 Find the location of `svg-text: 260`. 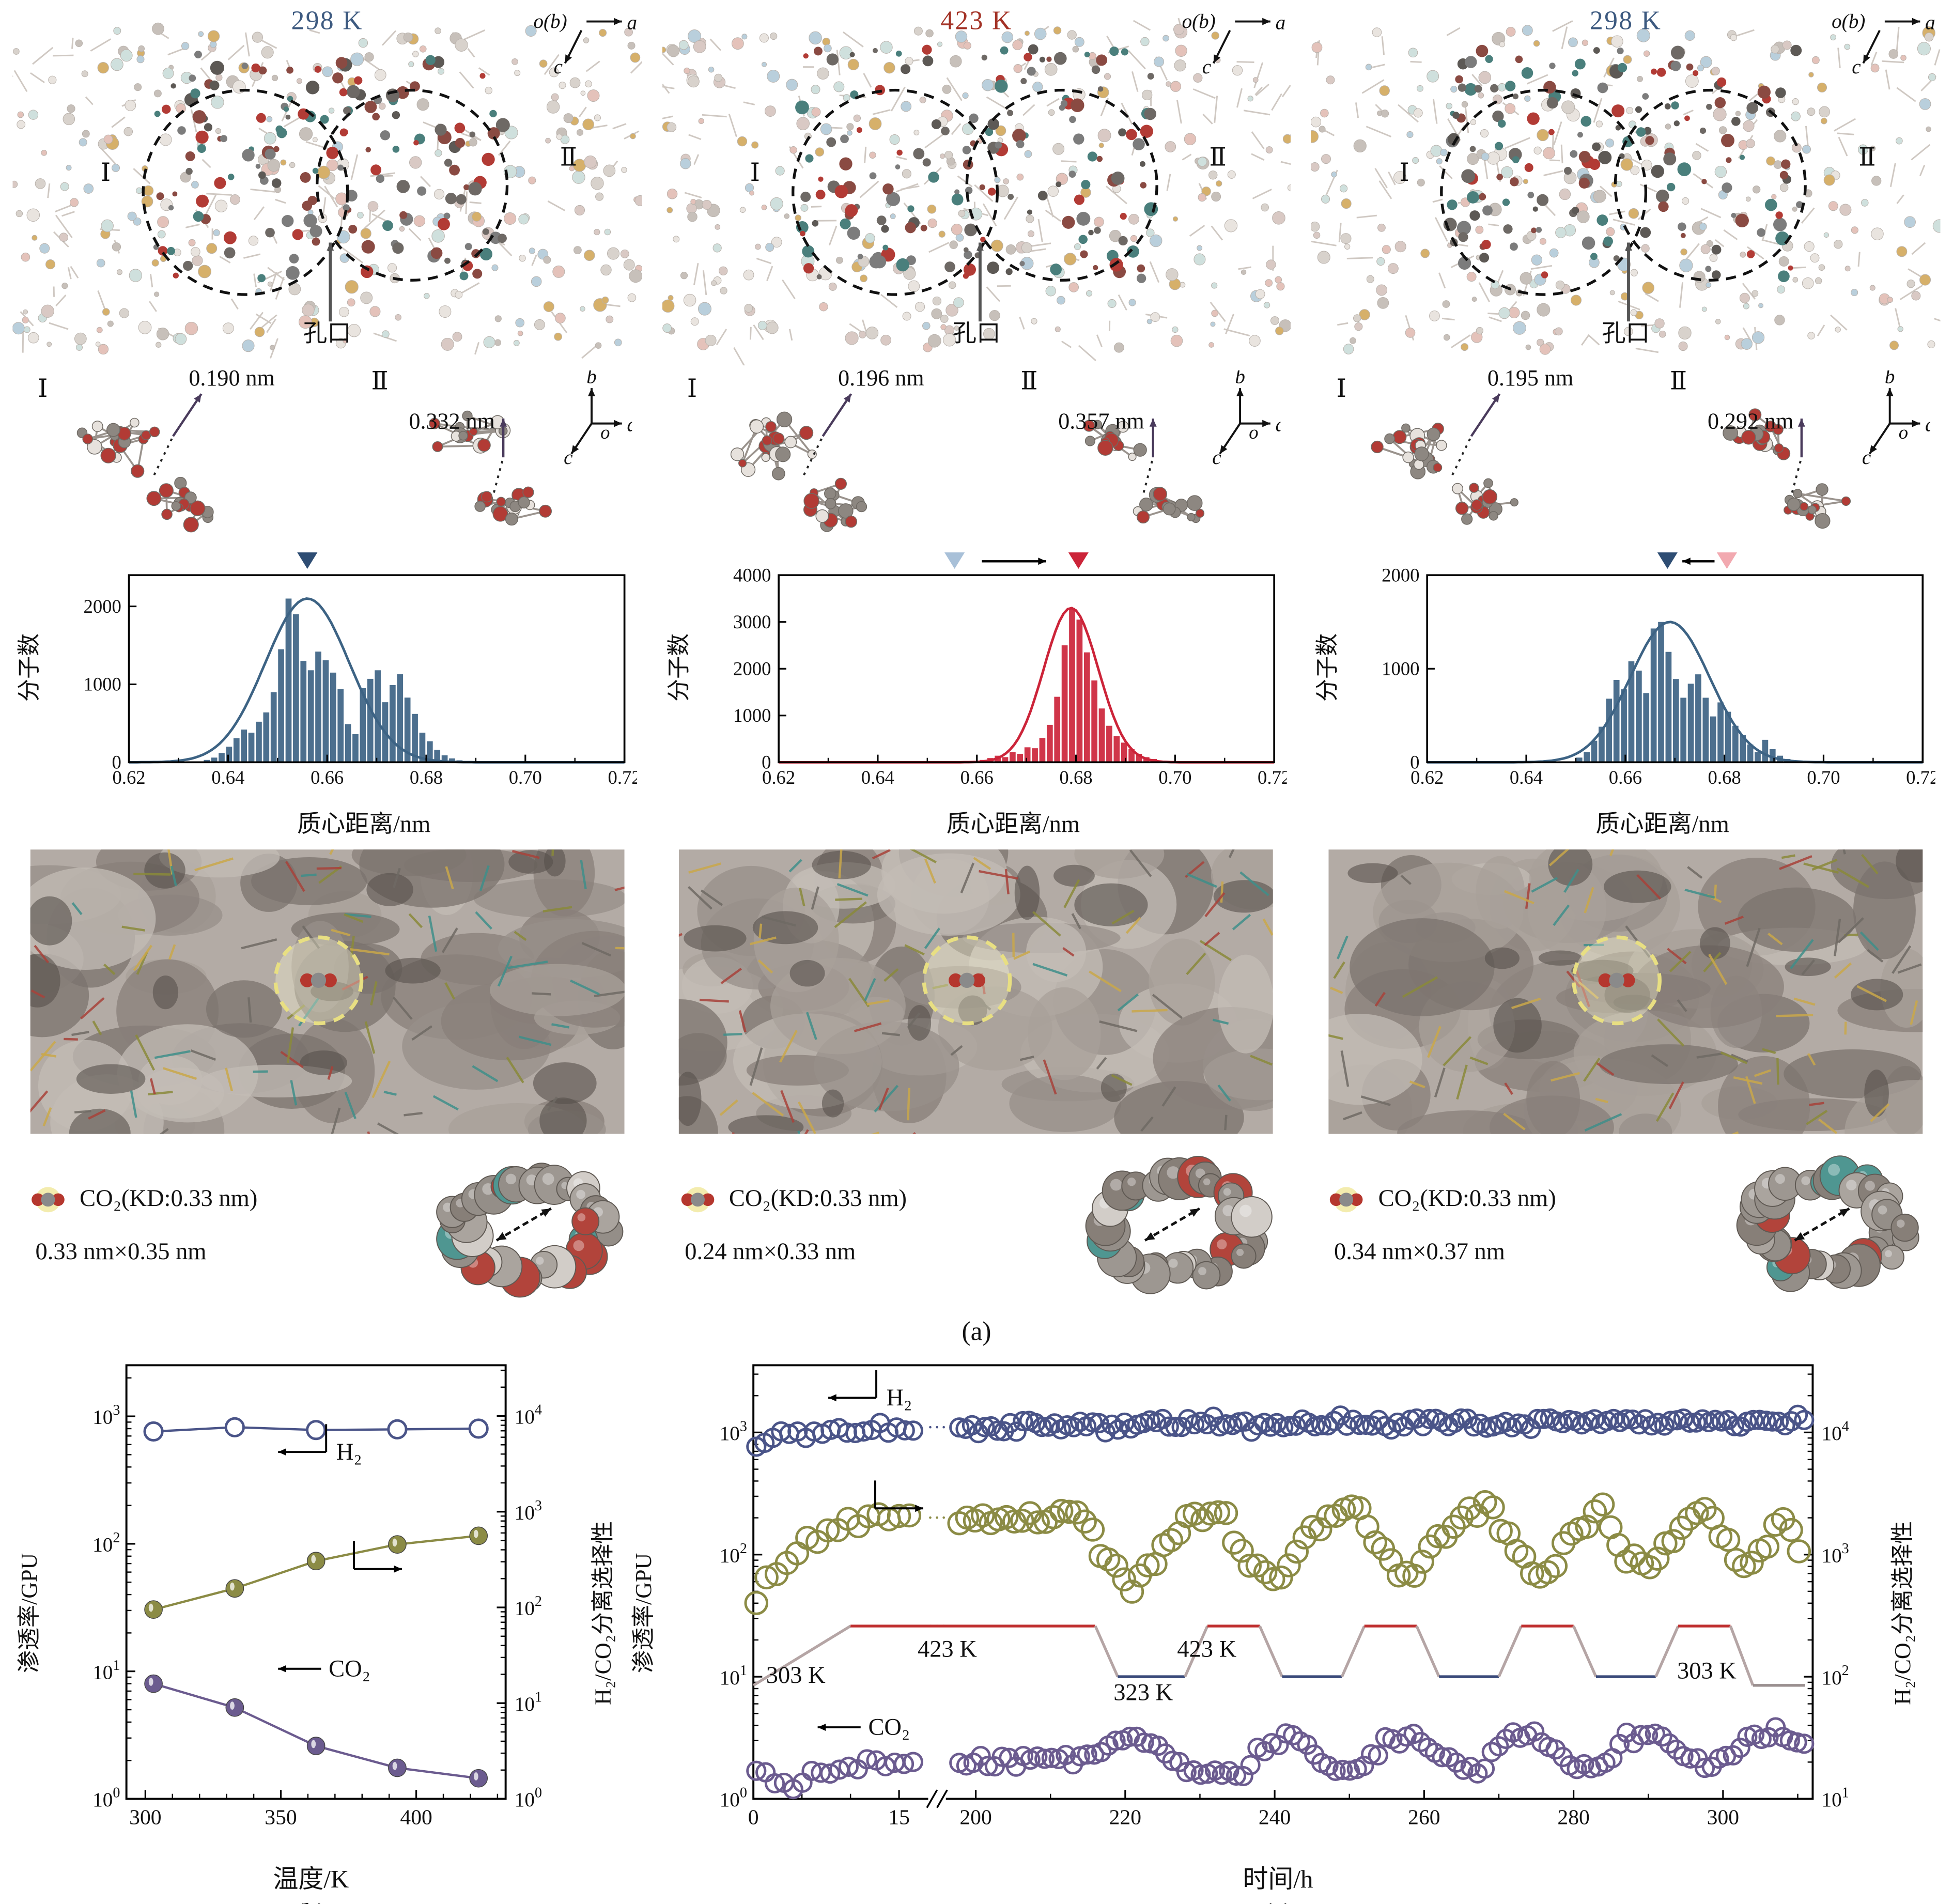

svg-text: 260 is located at coordinates (1424, 1817).